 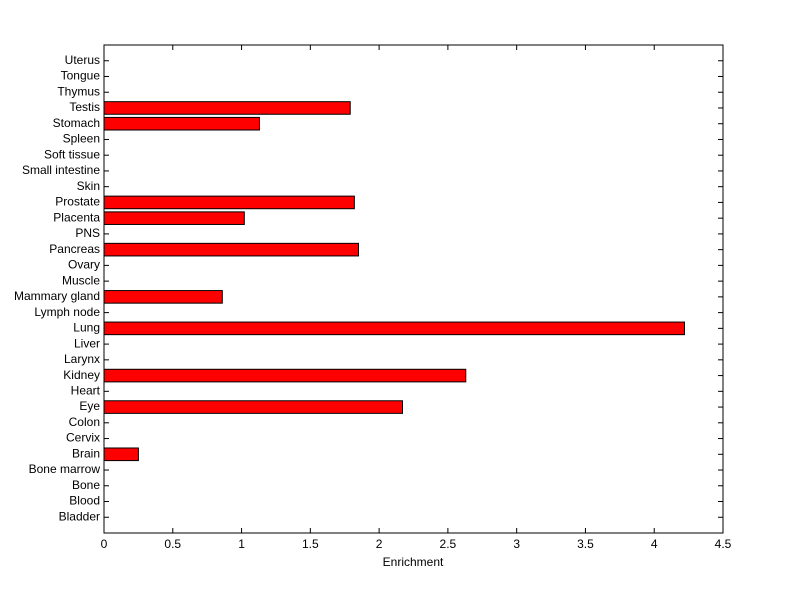 I want to click on y-tick-label: Cervix, so click(x=83, y=438).